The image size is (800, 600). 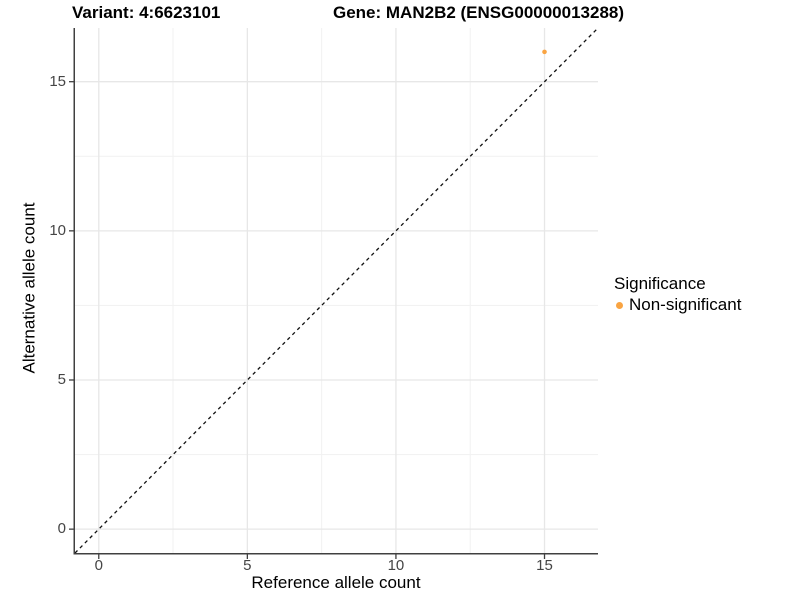 What do you see at coordinates (619, 305) in the screenshot?
I see `legend-point-icon` at bounding box center [619, 305].